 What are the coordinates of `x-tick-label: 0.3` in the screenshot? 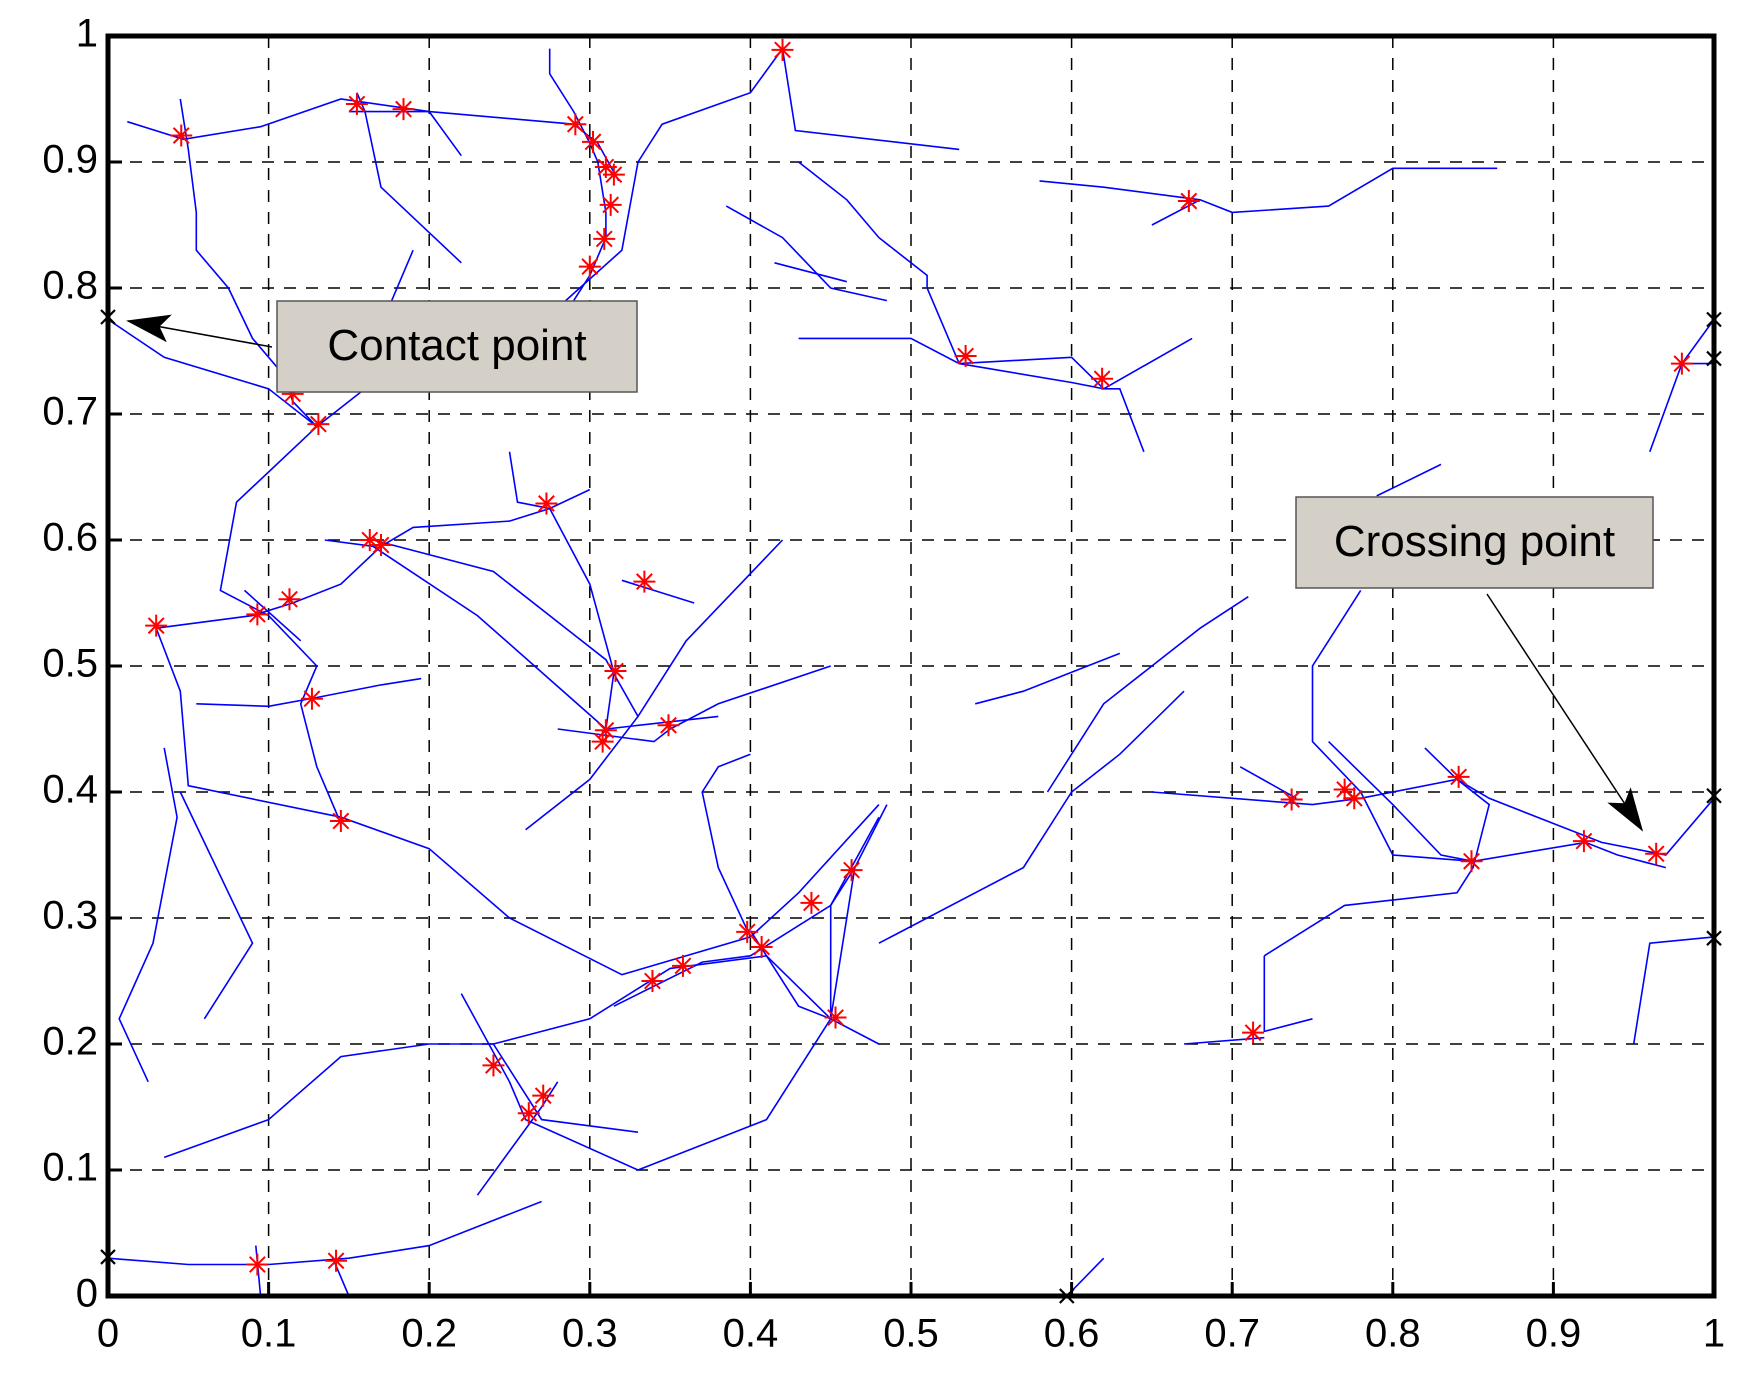 It's located at (590, 1334).